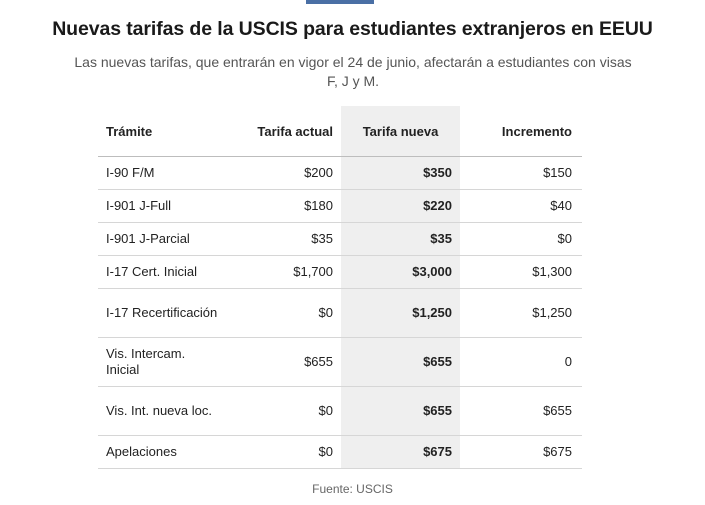 This screenshot has width=705, height=505. What do you see at coordinates (521, 206) in the screenshot?
I see `cell-incremento: $40` at bounding box center [521, 206].